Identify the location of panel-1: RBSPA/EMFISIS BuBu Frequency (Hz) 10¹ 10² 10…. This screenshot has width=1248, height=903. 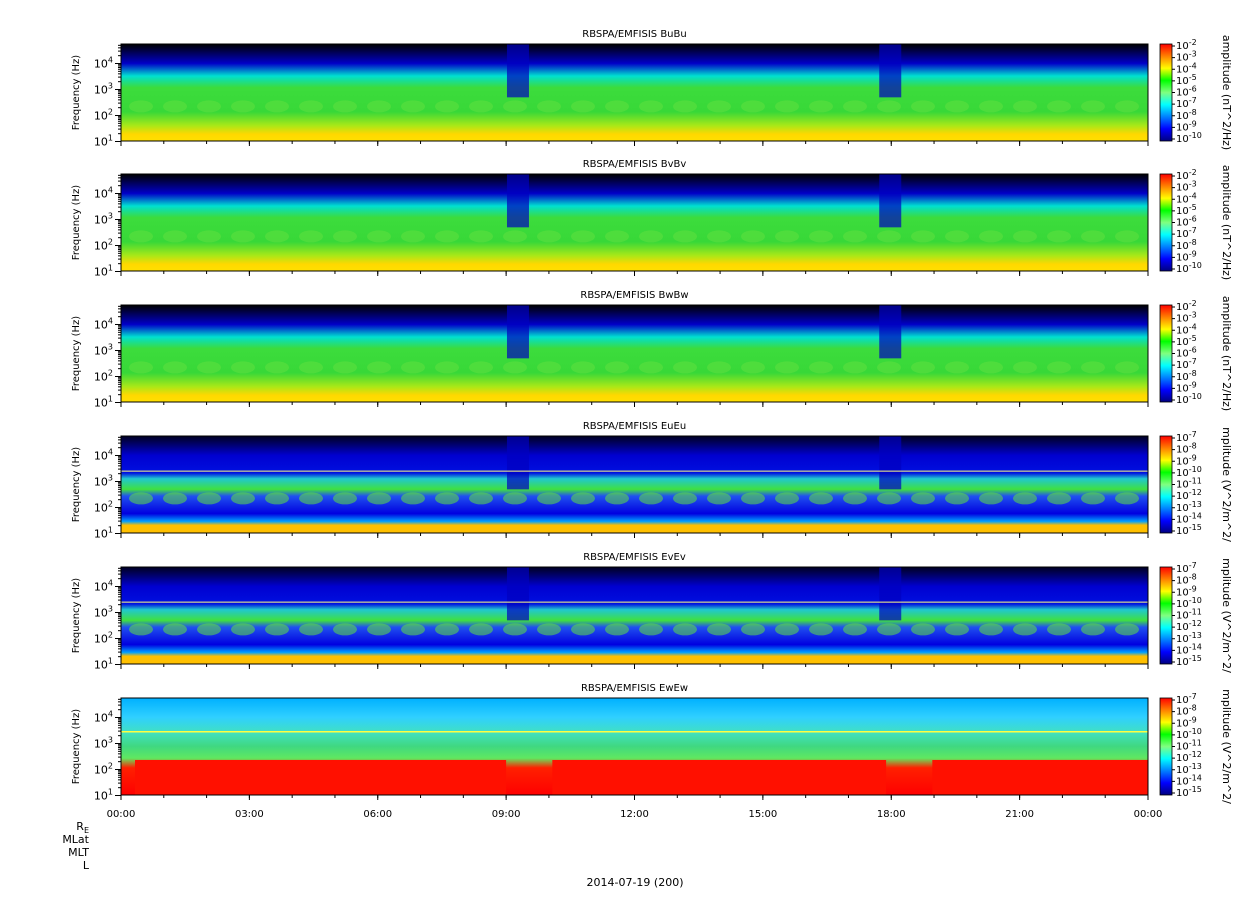
(652, 89).